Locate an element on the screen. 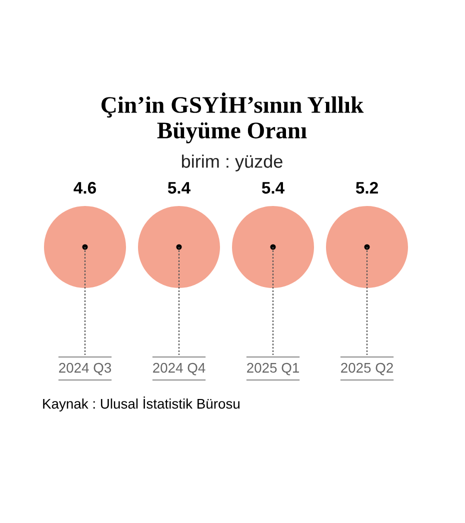 This screenshot has width=465, height=523. text: Çin’in GSYİH’sının Yıllık Büyüme Oranı is located at coordinates (233, 118).